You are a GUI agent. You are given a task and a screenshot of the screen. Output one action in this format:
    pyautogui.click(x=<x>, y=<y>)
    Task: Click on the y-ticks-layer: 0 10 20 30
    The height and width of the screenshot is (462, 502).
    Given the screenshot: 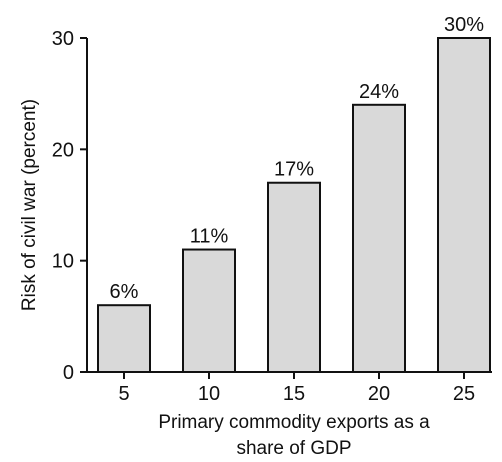 What is the action you would take?
    pyautogui.click(x=69, y=206)
    